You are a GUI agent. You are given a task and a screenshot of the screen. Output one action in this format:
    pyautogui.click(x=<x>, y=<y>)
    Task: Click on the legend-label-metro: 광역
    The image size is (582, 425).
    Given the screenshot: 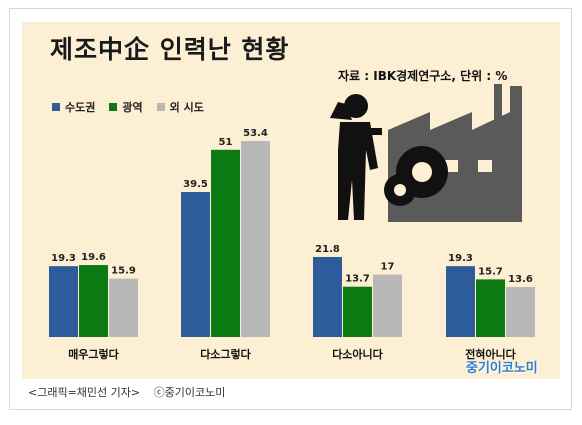 What is the action you would take?
    pyautogui.click(x=132, y=107)
    